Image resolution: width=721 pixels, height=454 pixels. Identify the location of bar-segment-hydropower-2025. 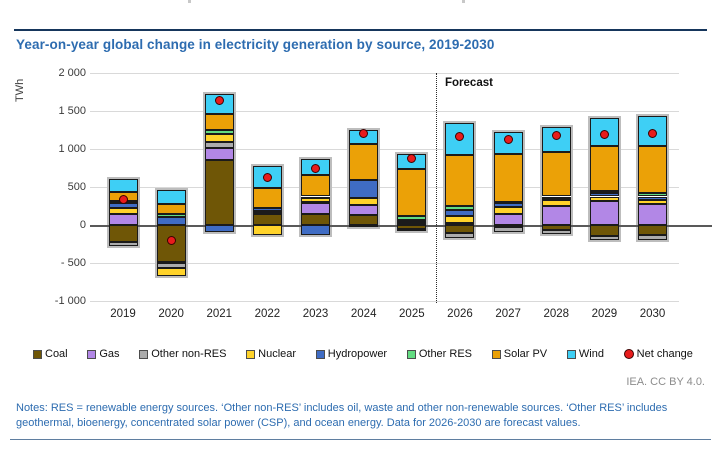
(412, 220).